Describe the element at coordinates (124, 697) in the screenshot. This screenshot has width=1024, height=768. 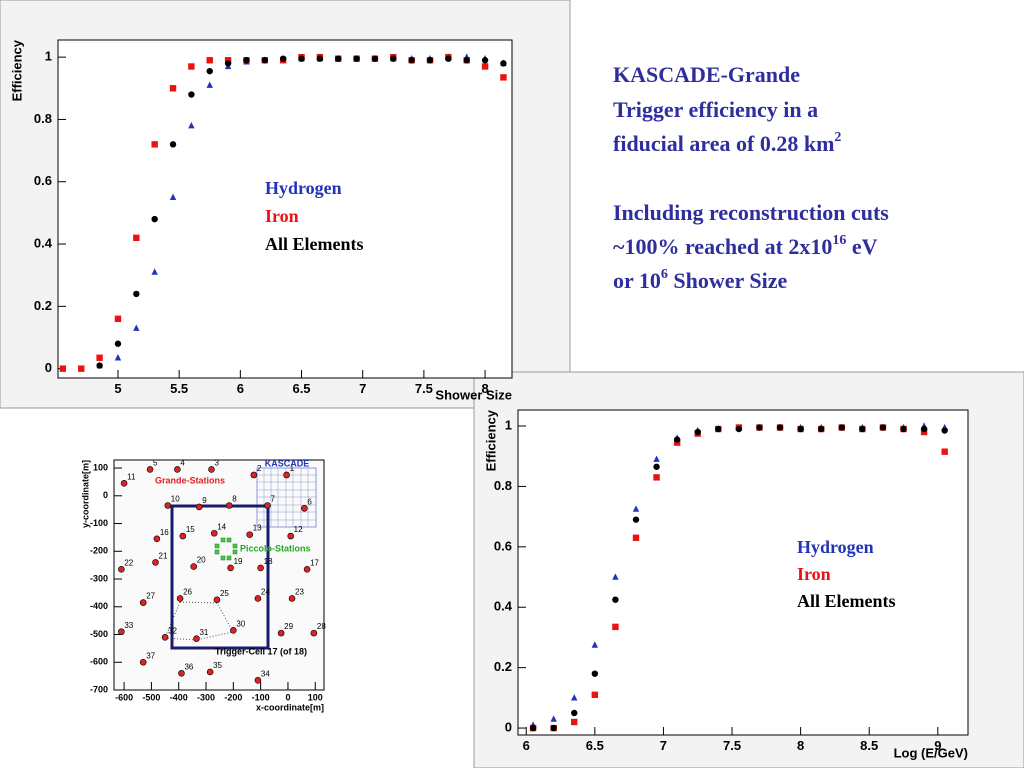
I see `x-tick-label: -600` at that location.